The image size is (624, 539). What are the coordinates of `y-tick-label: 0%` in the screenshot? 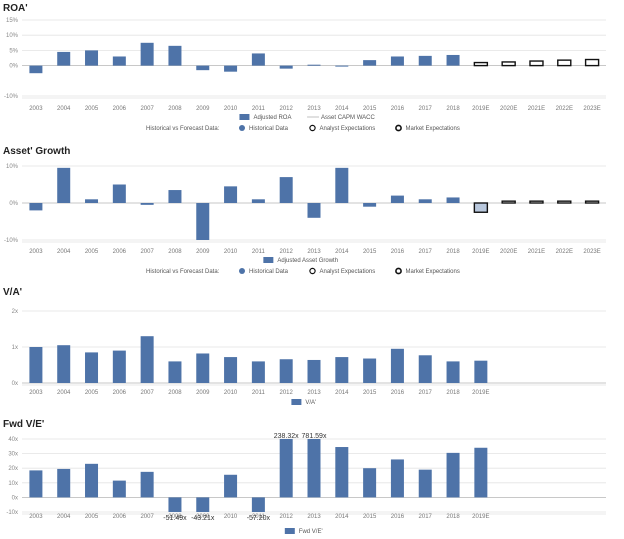 It's located at (13, 67).